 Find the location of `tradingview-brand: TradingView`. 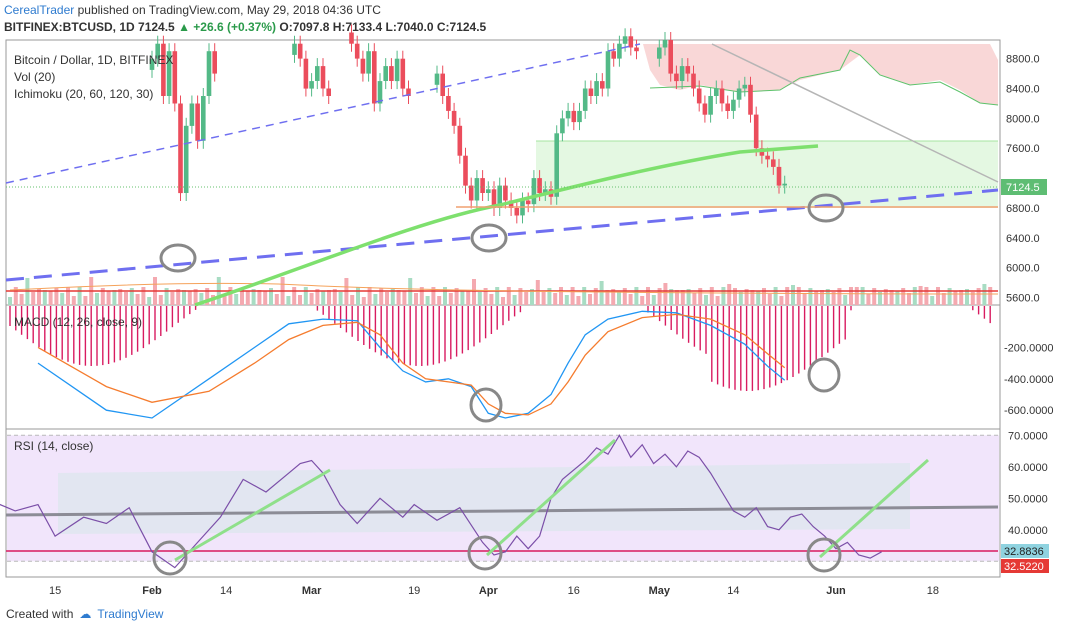

tradingview-brand: TradingView is located at coordinates (130, 614).